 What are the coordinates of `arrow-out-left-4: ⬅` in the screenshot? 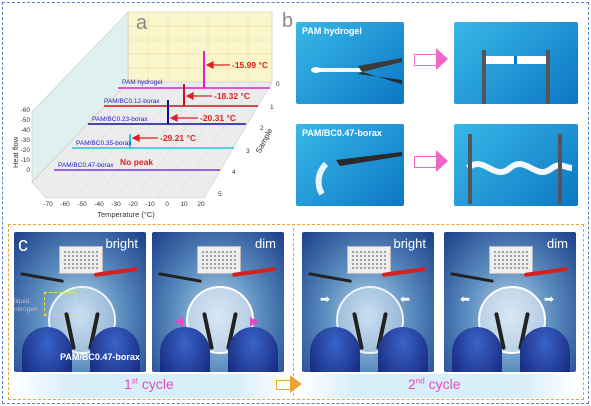 It's located at (465, 299).